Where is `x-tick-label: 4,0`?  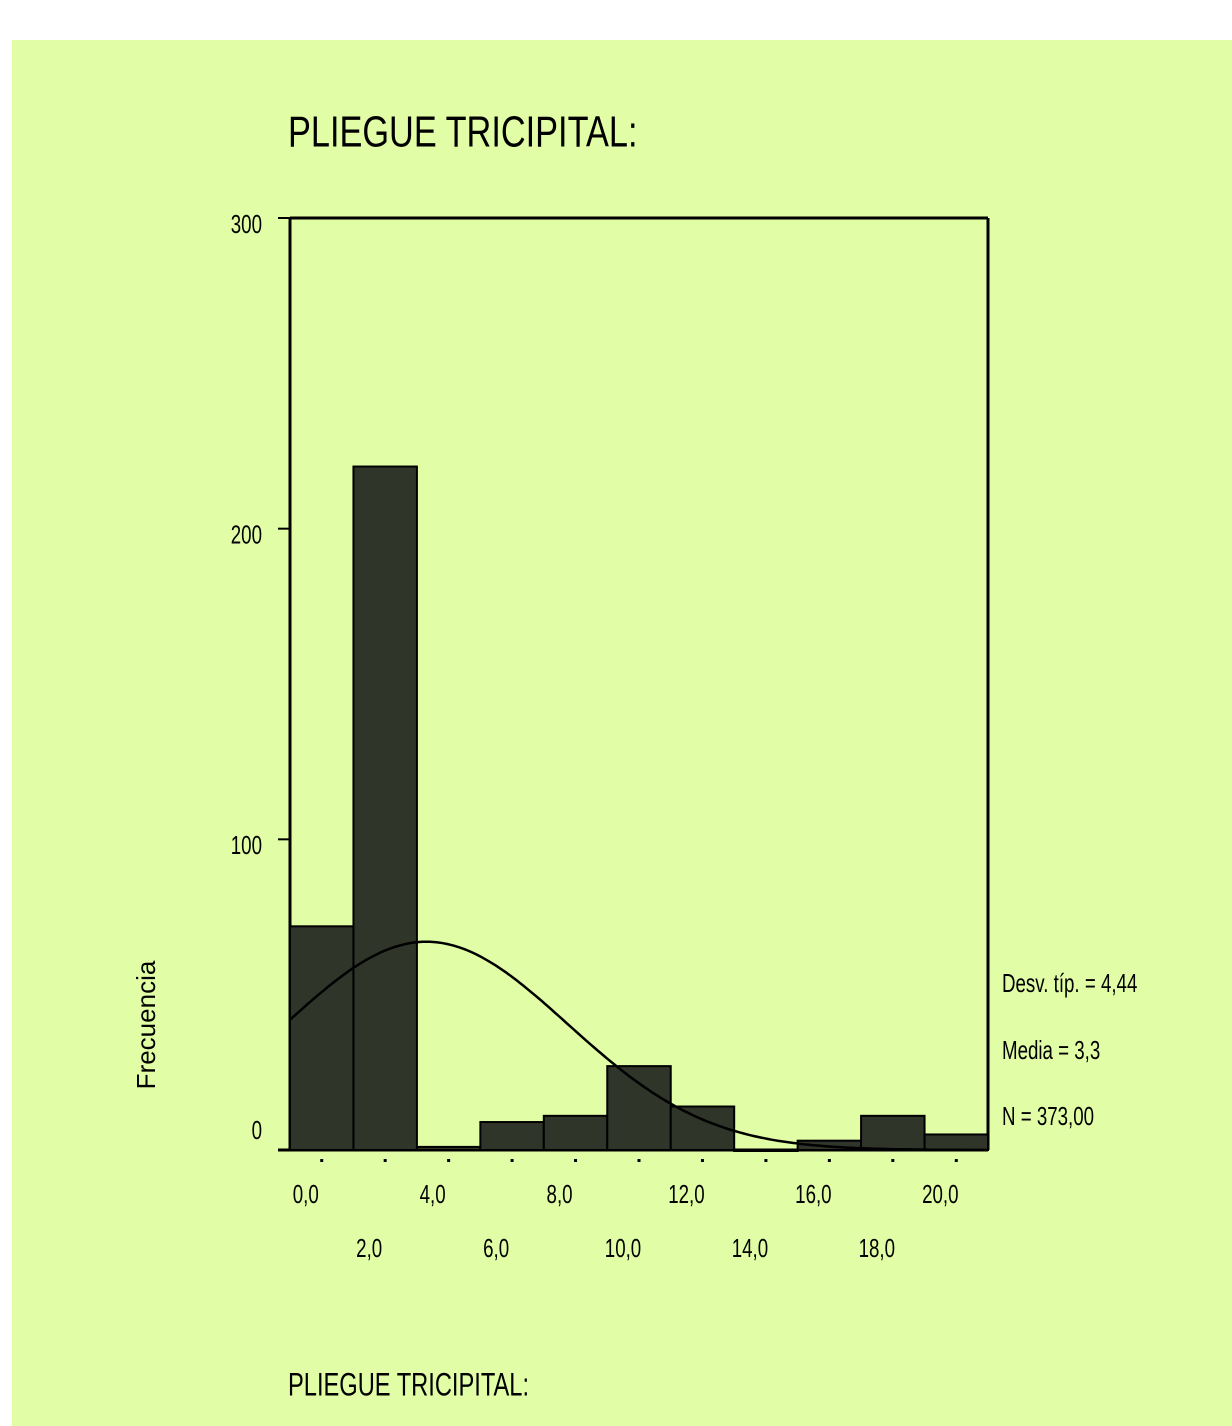 x-tick-label: 4,0 is located at coordinates (433, 1194).